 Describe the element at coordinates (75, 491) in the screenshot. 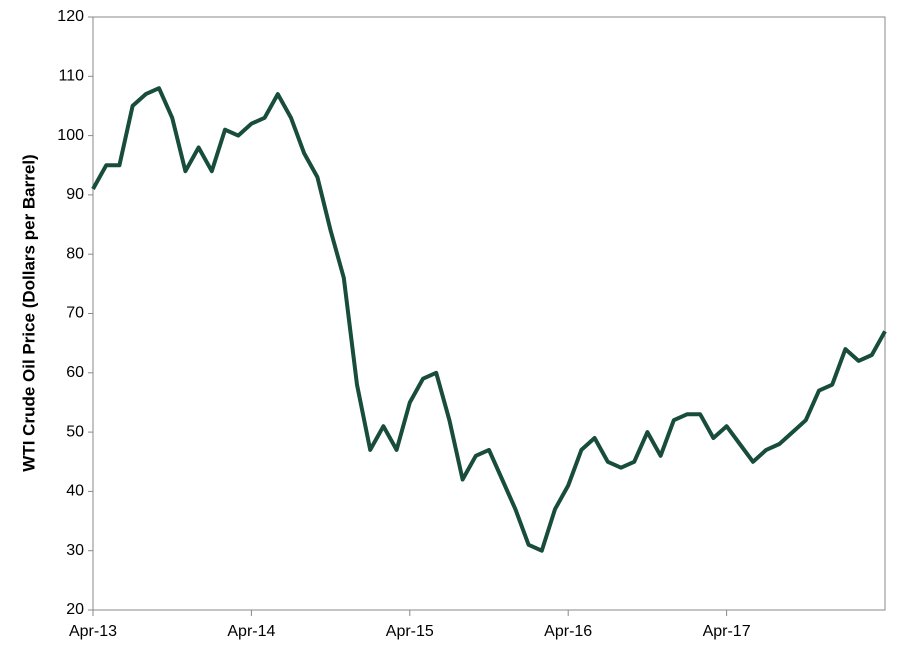

I see `y-tick-label: 40` at that location.